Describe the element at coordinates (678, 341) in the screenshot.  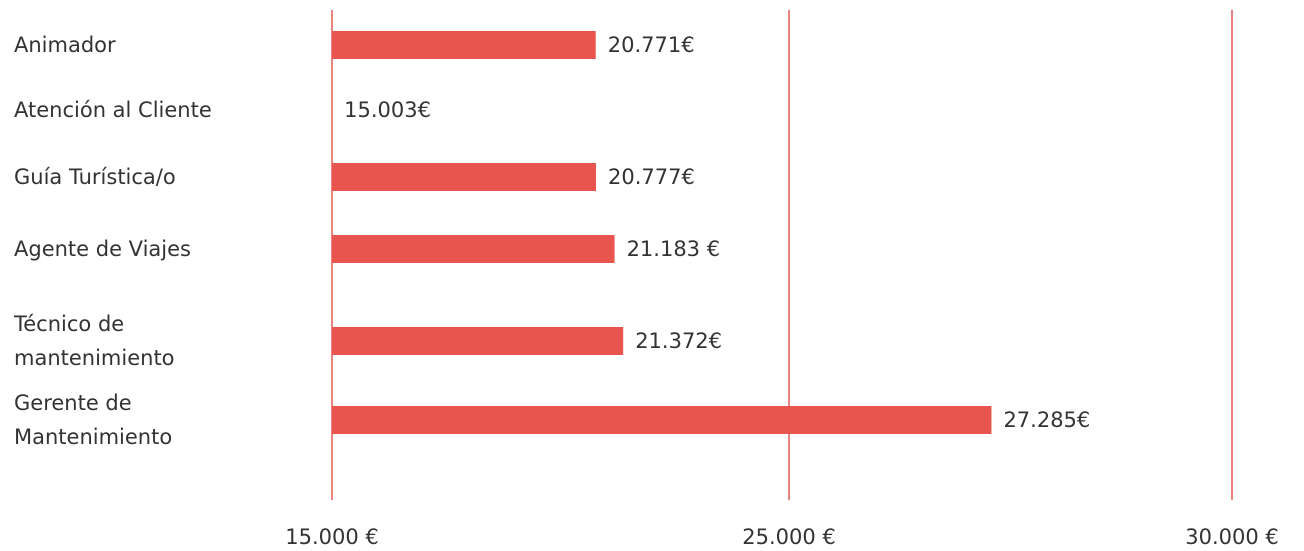
I see `value-label: 21.372€` at that location.